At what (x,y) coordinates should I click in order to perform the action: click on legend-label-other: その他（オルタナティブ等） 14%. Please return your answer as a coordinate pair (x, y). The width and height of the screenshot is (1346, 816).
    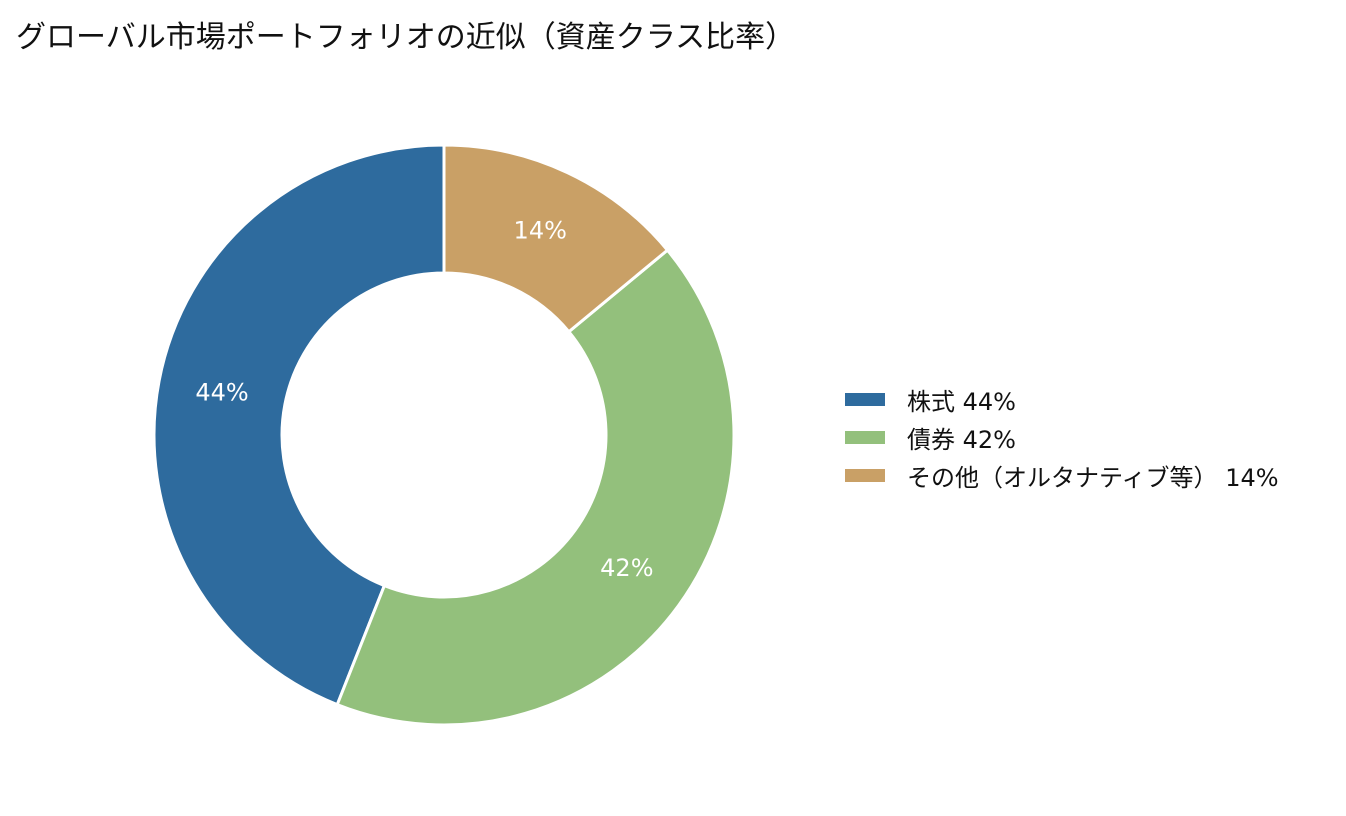
    Looking at the image, I should click on (1093, 477).